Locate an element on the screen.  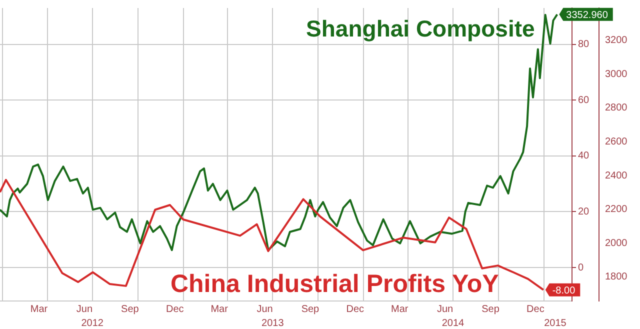
y-tick-label: 60 is located at coordinates (584, 100).